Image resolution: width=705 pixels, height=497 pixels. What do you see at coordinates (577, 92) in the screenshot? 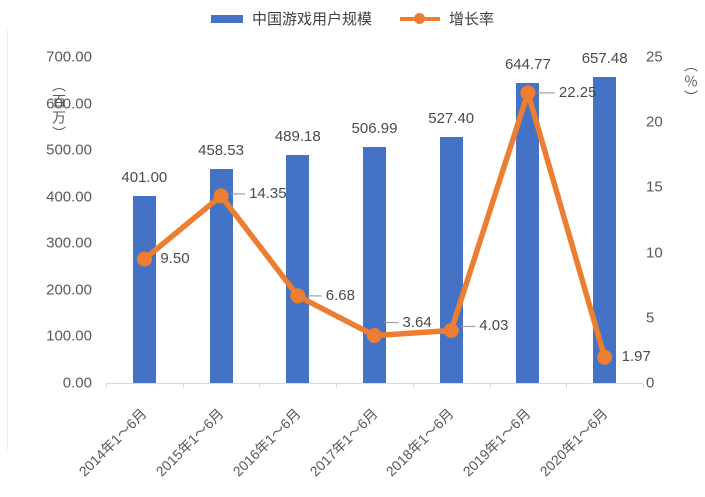
I see `line-point-label: 22.25` at bounding box center [577, 92].